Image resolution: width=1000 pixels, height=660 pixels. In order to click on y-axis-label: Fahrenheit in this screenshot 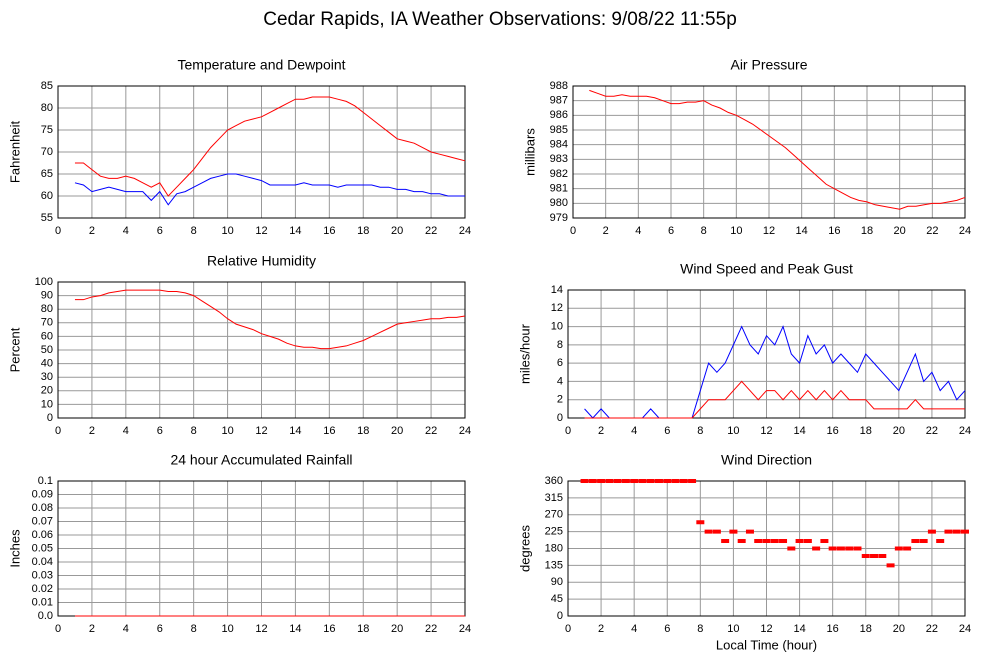, I will do `click(14, 152)`.